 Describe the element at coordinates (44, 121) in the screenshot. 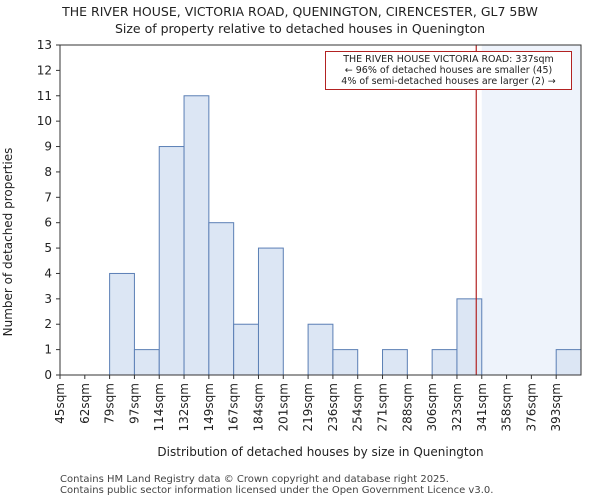

I see `y-tick-label-10: 10` at that location.